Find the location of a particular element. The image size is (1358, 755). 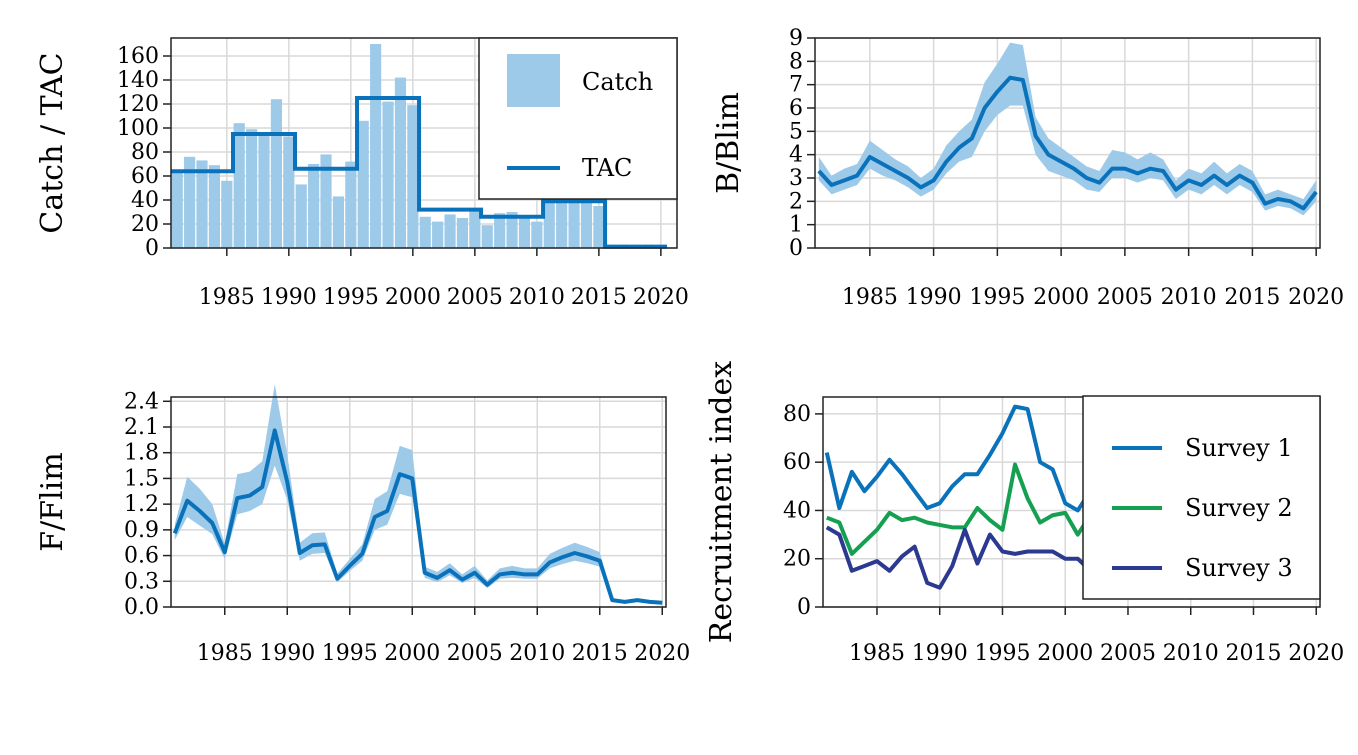

legend-label: Survey 1 is located at coordinates (1239, 448).